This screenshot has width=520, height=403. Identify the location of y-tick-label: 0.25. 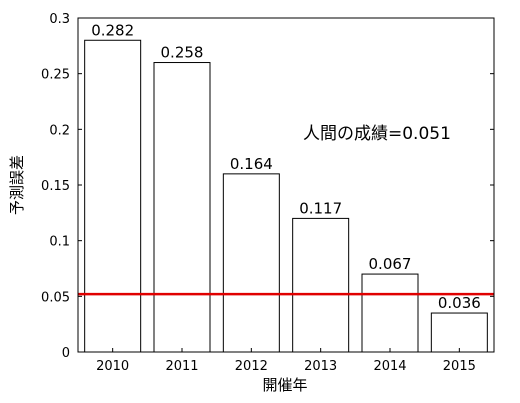
(55, 75).